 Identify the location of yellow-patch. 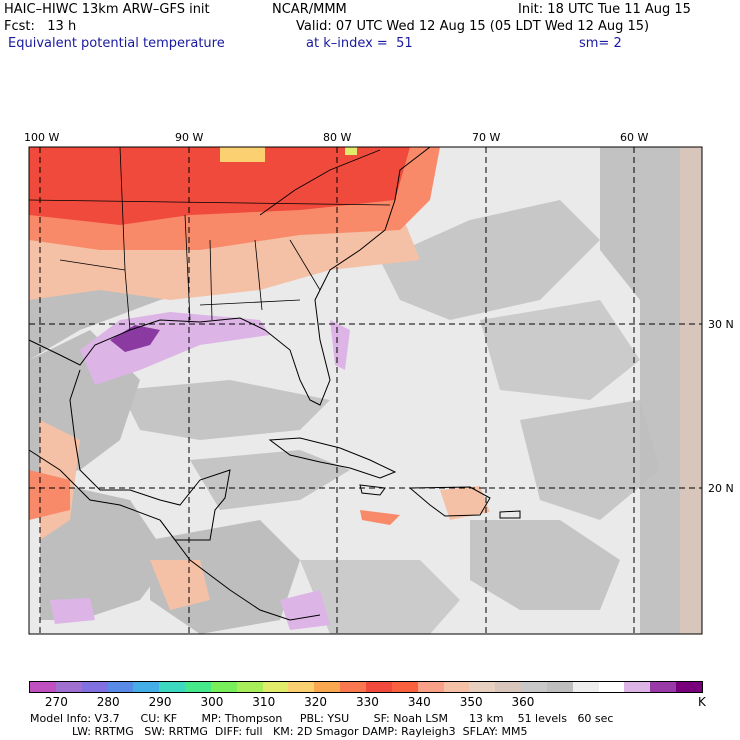
(351, 151).